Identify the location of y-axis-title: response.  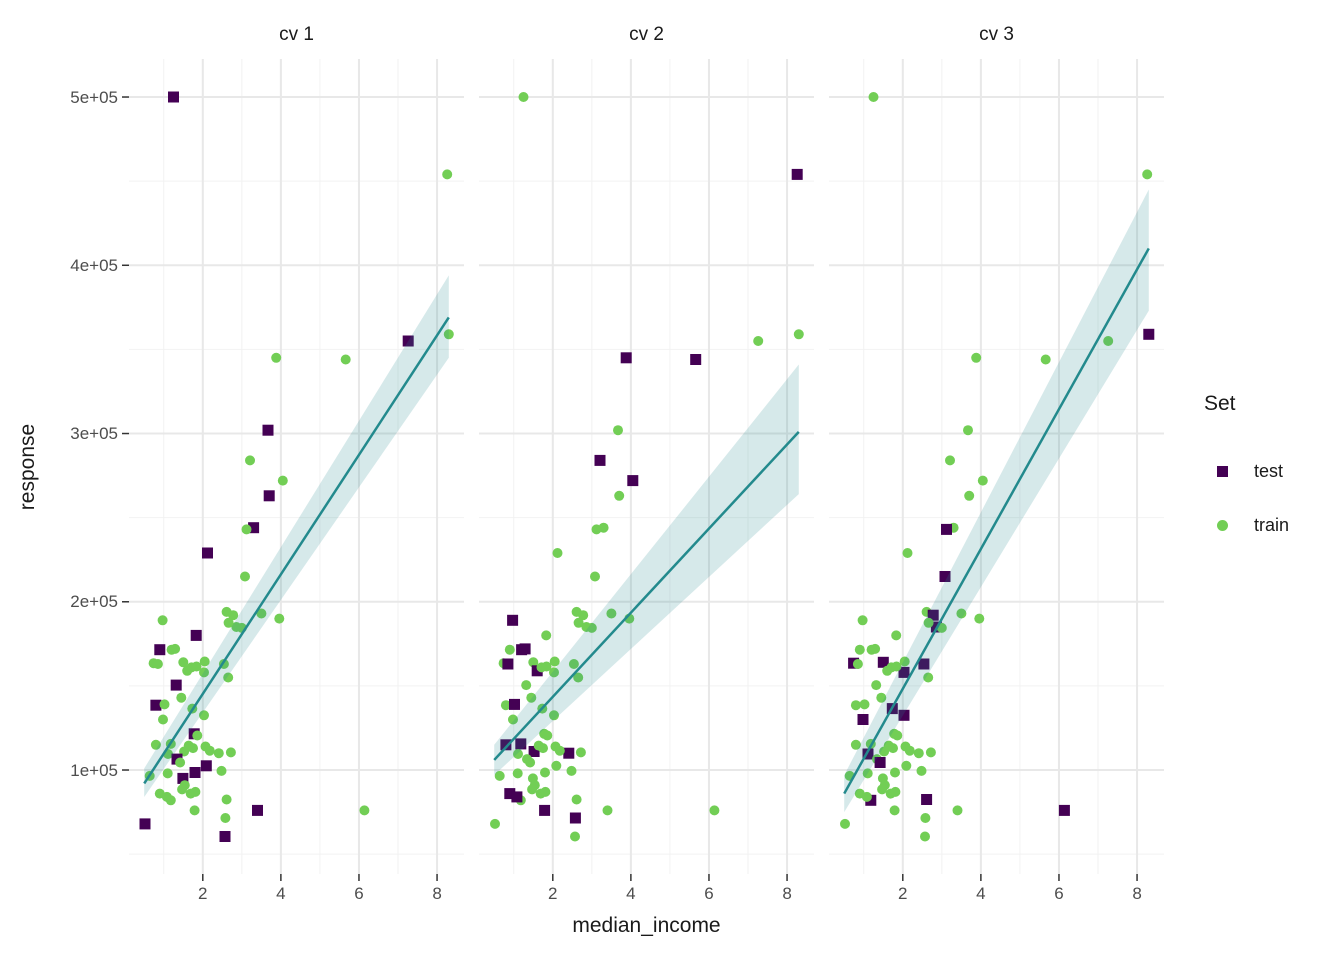
(27, 467).